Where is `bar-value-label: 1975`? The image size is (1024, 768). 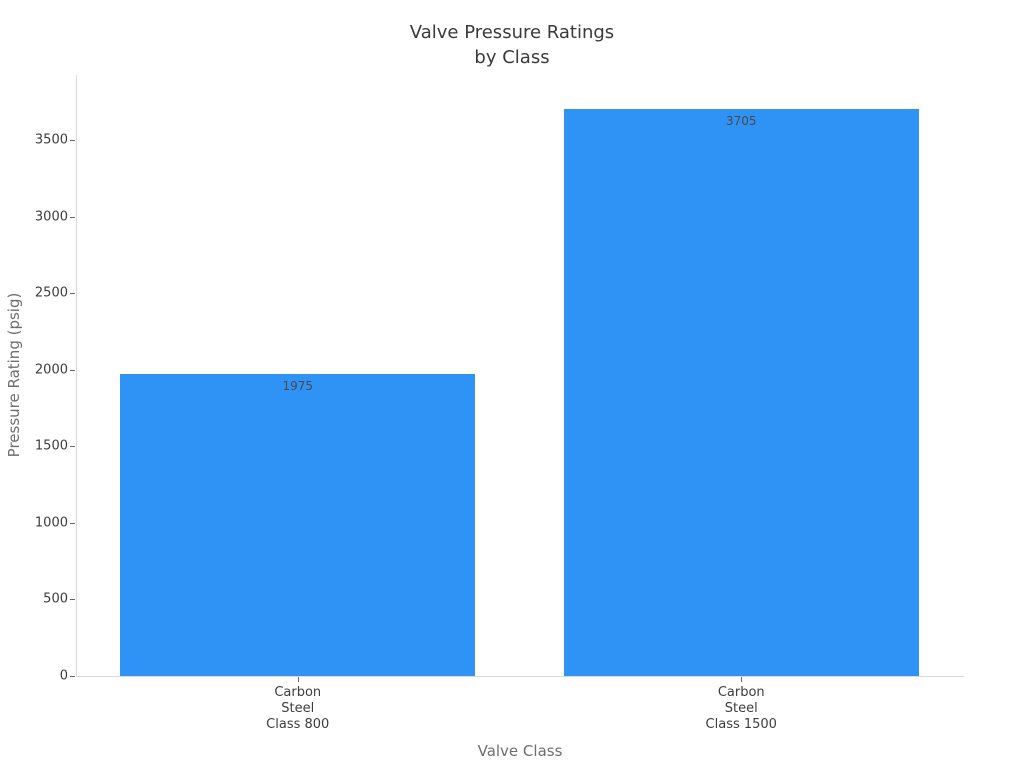
bar-value-label: 1975 is located at coordinates (298, 385).